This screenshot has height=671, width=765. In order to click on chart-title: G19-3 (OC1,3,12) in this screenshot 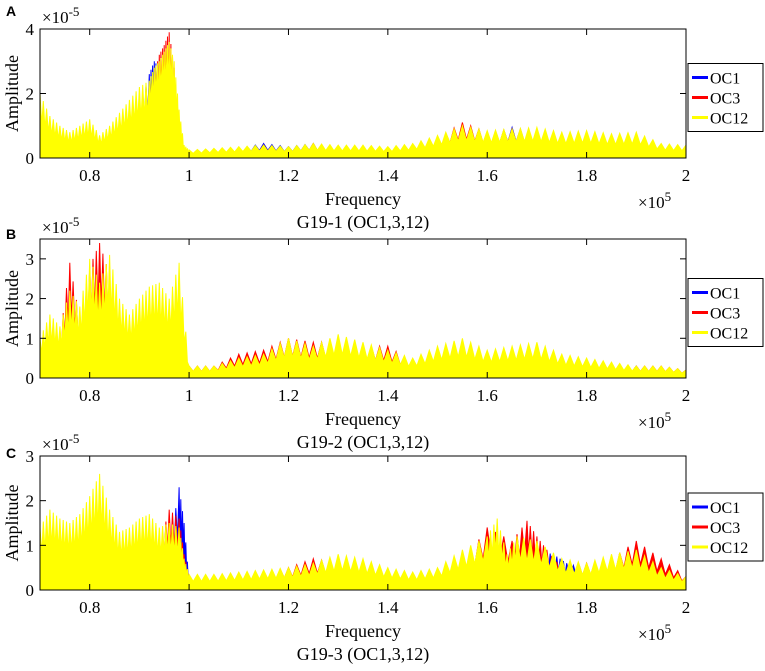, I will do `click(363, 654)`.